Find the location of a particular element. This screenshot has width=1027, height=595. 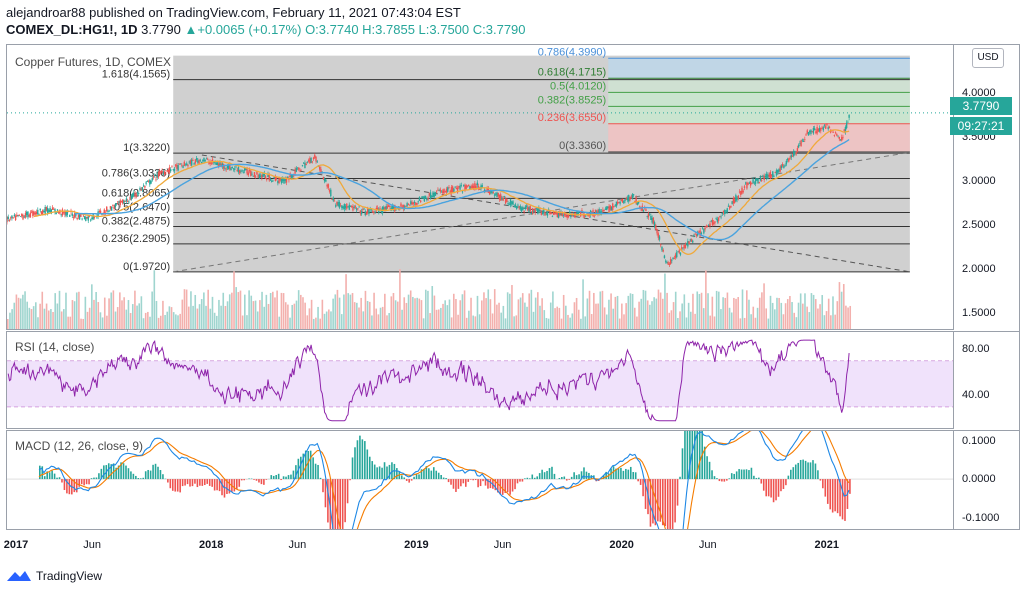

price-scale: 4.0000 3.5000 3.0000 2.5000 2.0000 1.5000 is located at coordinates (987, 187).